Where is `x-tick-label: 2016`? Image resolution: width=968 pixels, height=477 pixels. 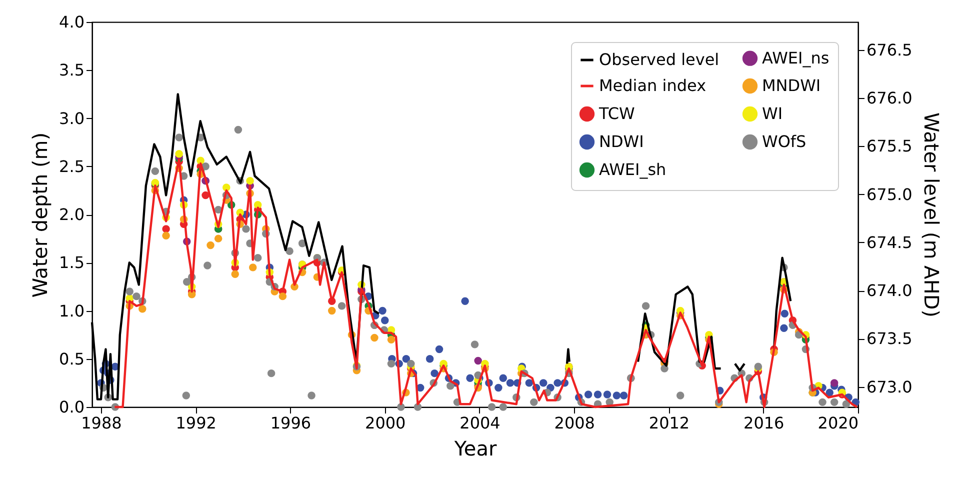
x-tick-label: 2016 is located at coordinates (764, 423).